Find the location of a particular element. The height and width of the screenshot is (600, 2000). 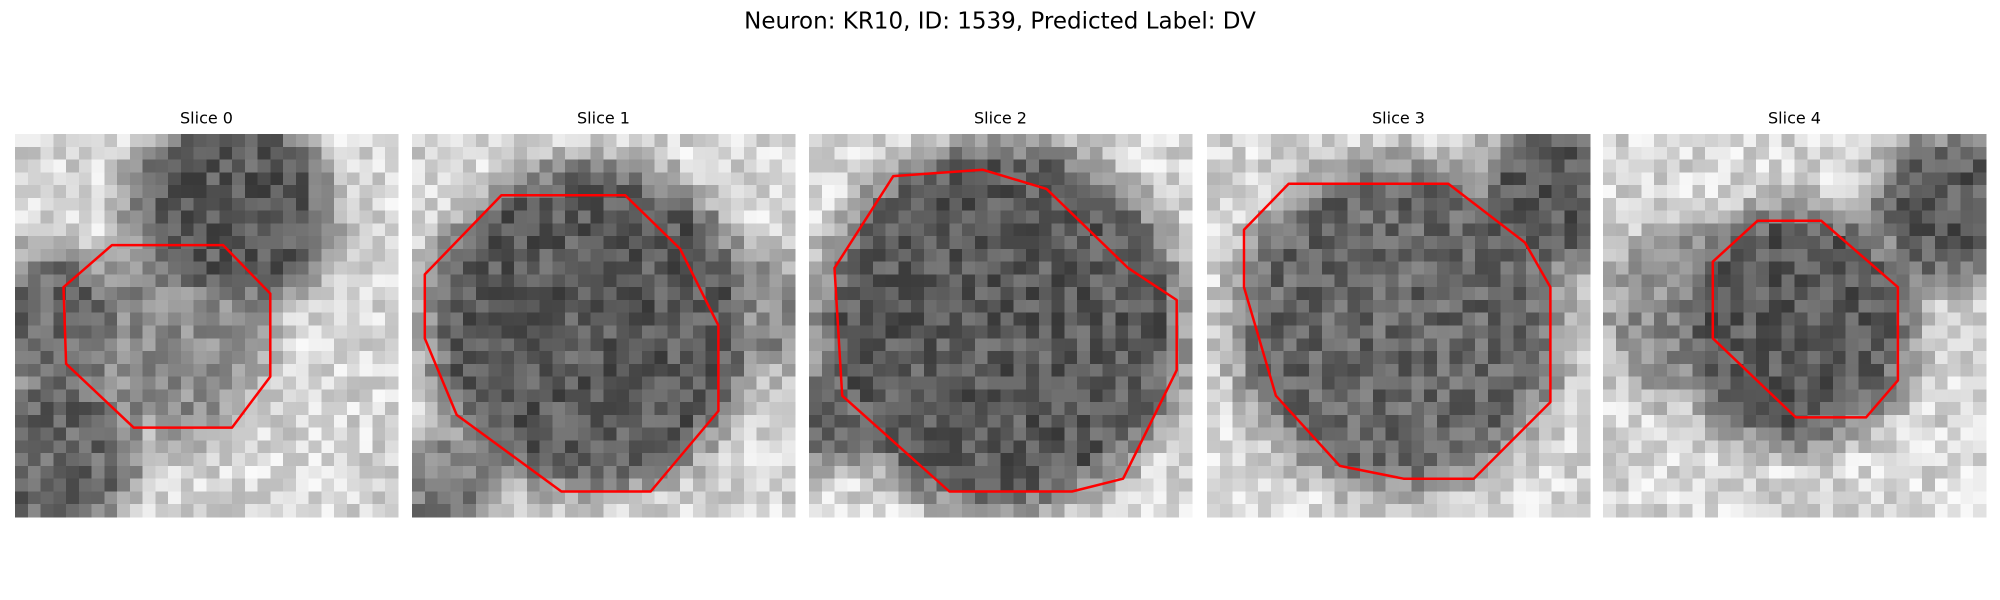

slice-panel: Slice 1 is located at coordinates (604, 313).